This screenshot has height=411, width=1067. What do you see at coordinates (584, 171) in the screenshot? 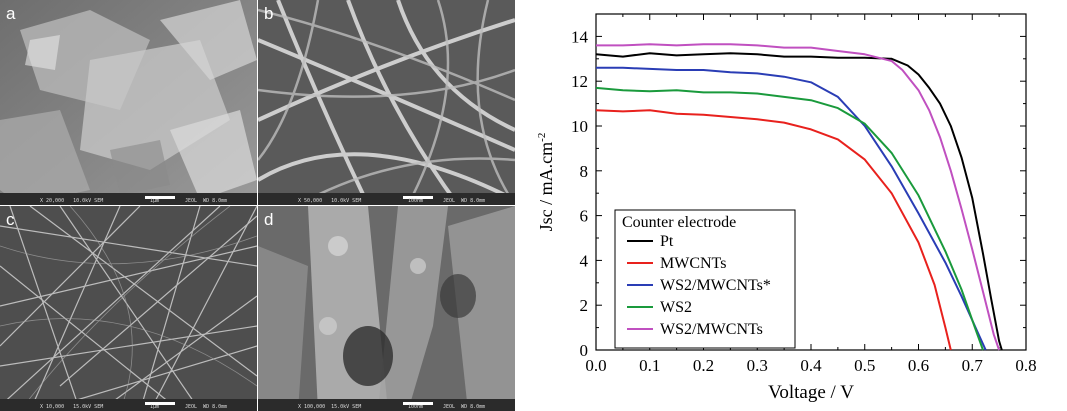
I see `y-tick-label: 8` at bounding box center [584, 171].